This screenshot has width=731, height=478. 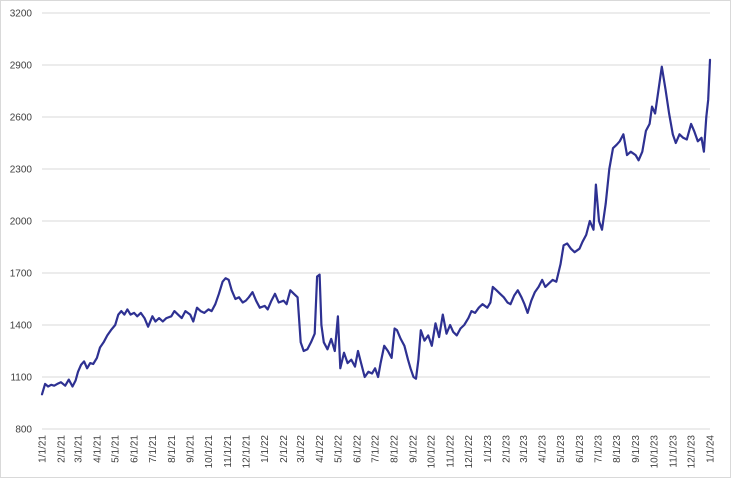 What do you see at coordinates (172, 449) in the screenshot?
I see `x-tick-label: 8/1/21` at bounding box center [172, 449].